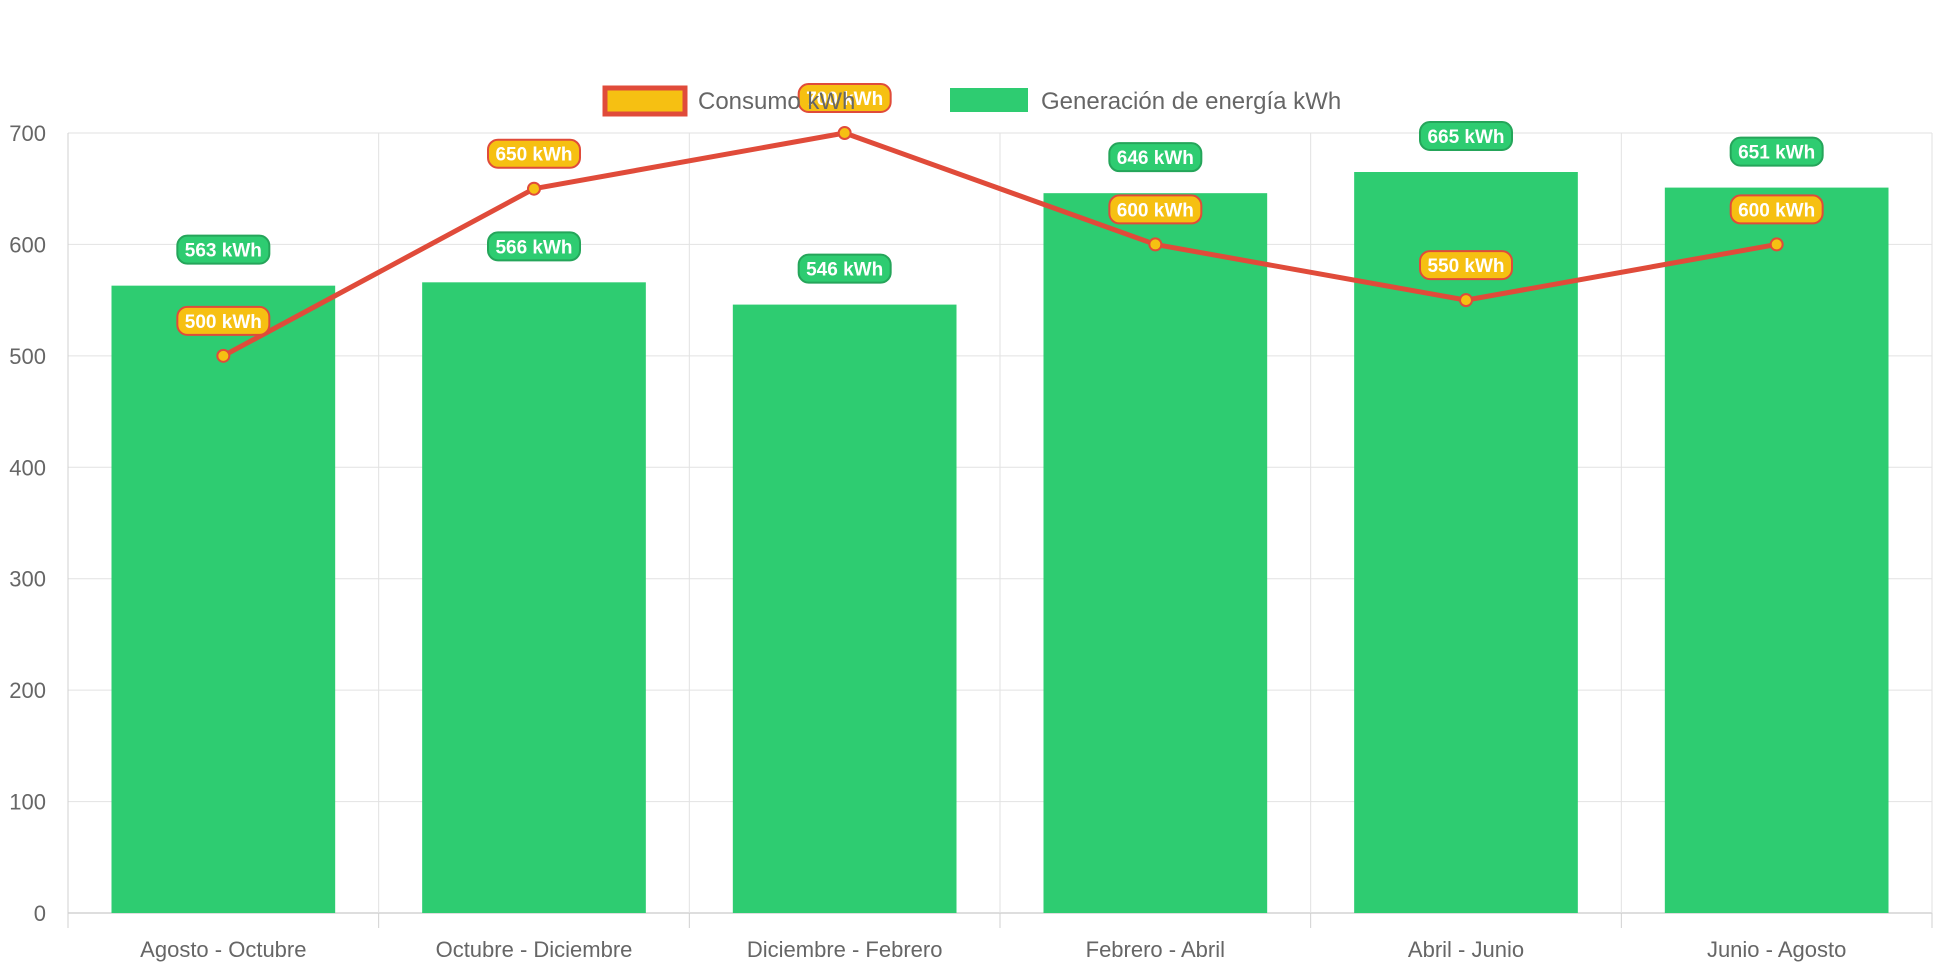 This screenshot has width=1942, height=970. Describe the element at coordinates (1776, 949) in the screenshot. I see `x-tick-label: Junio - Agosto` at that location.